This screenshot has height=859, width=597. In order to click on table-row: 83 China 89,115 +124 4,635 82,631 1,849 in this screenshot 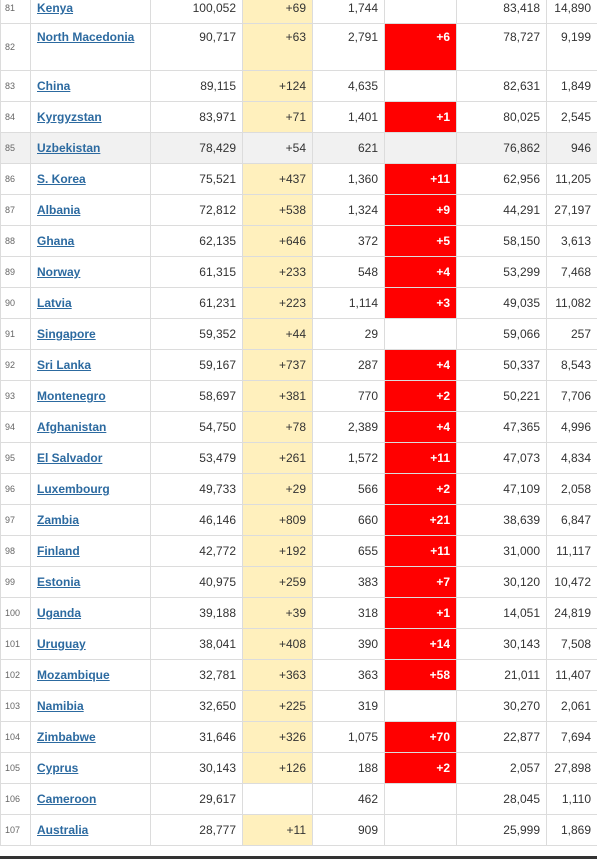, I will do `click(298, 86)`.